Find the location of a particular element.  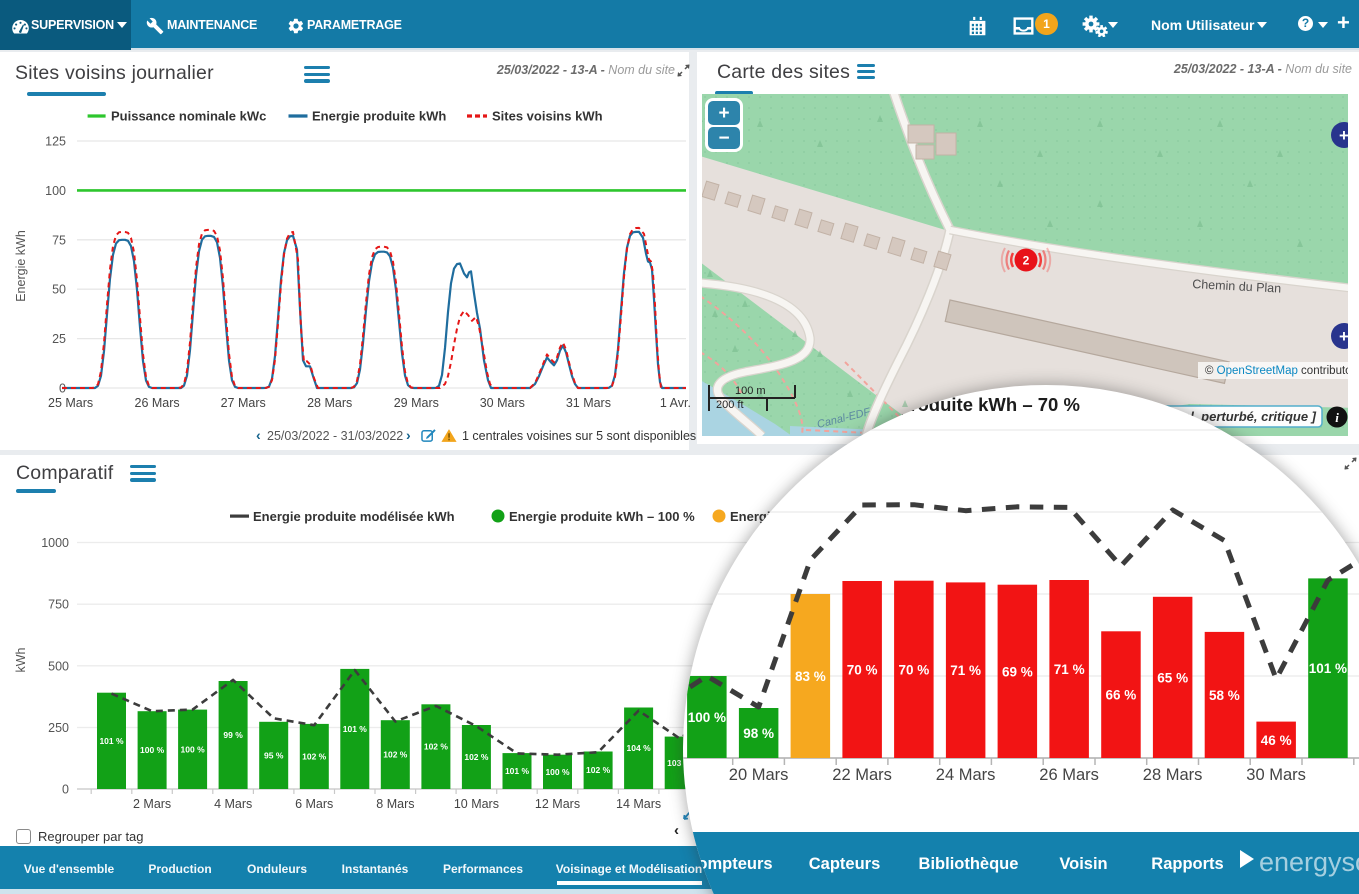

svg-text: Energie produite kWh – 70 % is located at coordinates (953, 404).